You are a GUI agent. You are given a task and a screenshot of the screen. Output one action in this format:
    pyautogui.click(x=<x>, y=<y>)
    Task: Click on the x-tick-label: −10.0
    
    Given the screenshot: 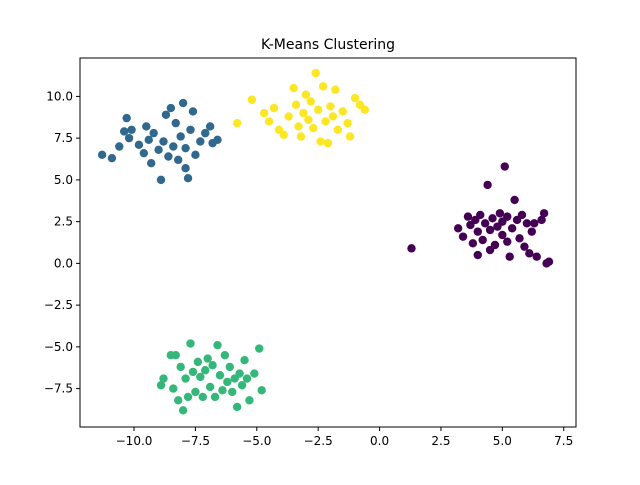 What is the action you would take?
    pyautogui.click(x=134, y=441)
    